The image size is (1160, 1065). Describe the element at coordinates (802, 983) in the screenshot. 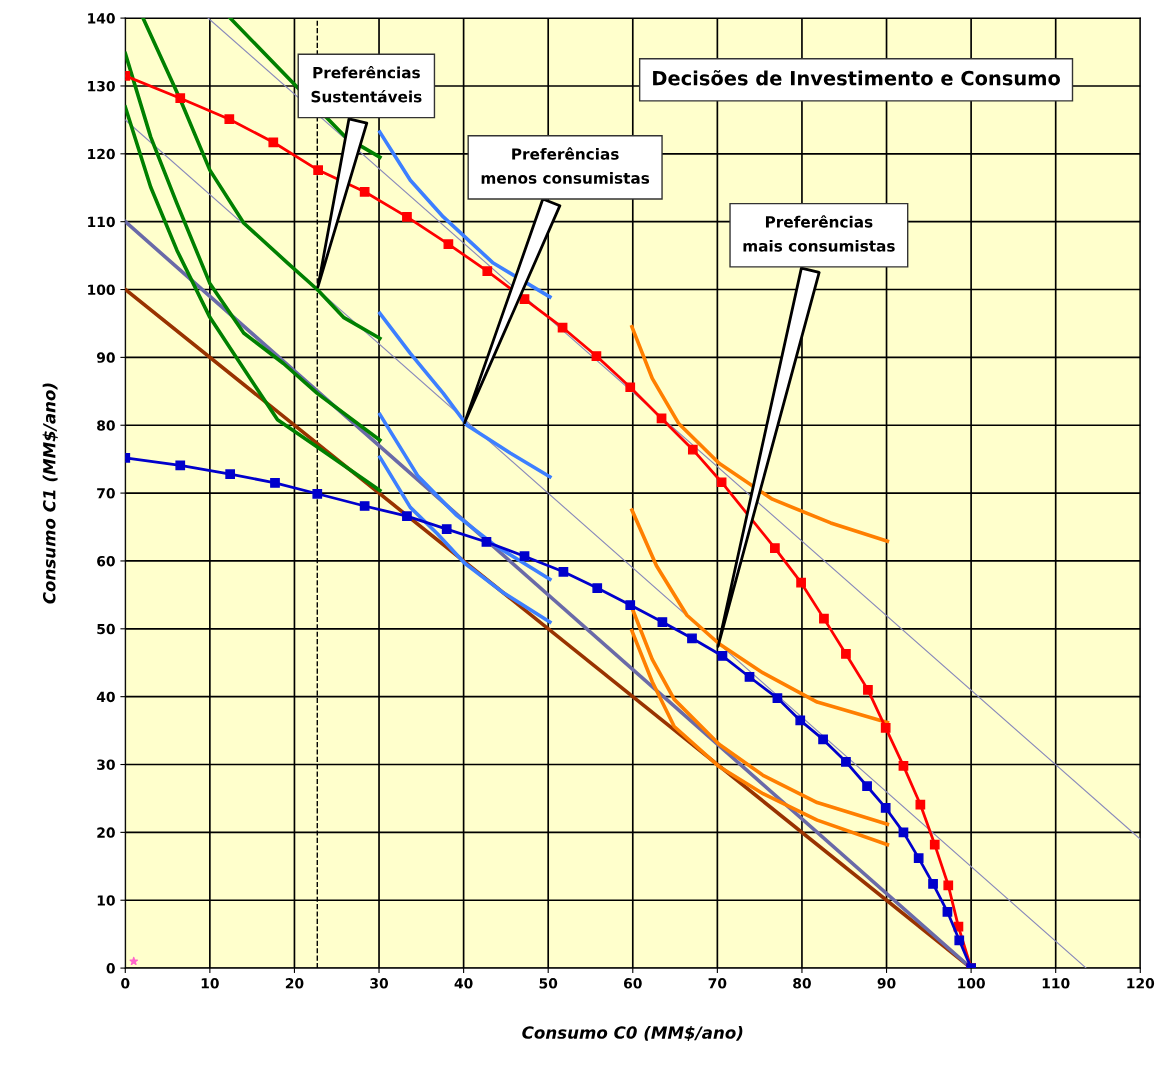

I see `x-tick-label: 80` at that location.